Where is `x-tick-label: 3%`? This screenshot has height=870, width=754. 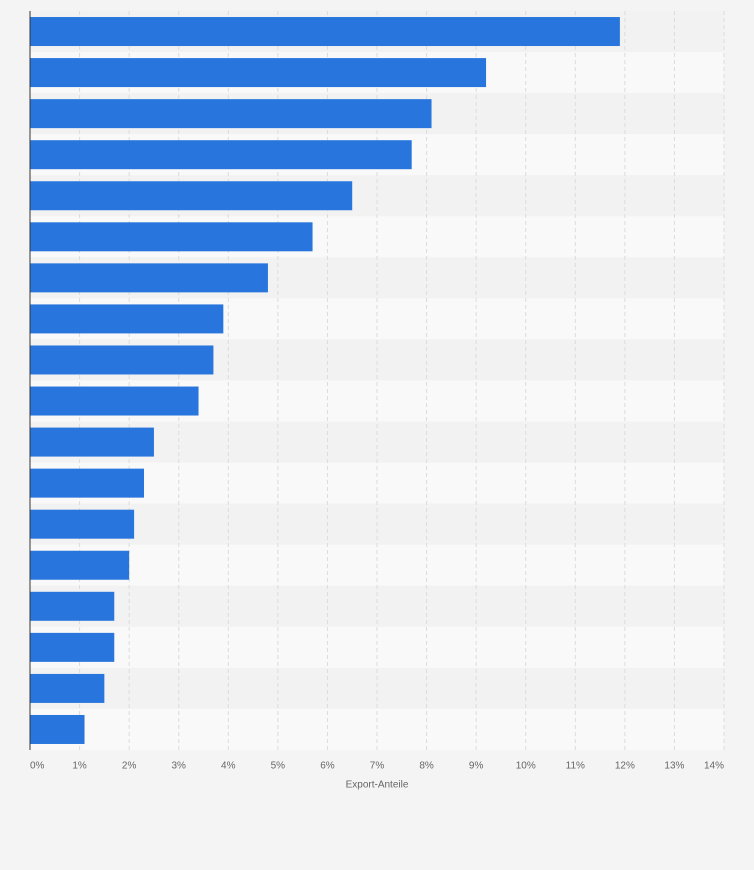
x-tick-label: 3% is located at coordinates (178, 766).